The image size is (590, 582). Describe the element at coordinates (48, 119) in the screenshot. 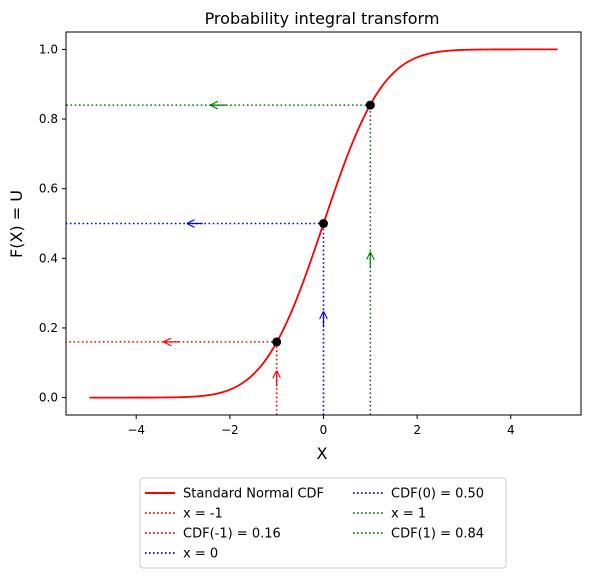

I see `y-tick-label: 0.8` at that location.